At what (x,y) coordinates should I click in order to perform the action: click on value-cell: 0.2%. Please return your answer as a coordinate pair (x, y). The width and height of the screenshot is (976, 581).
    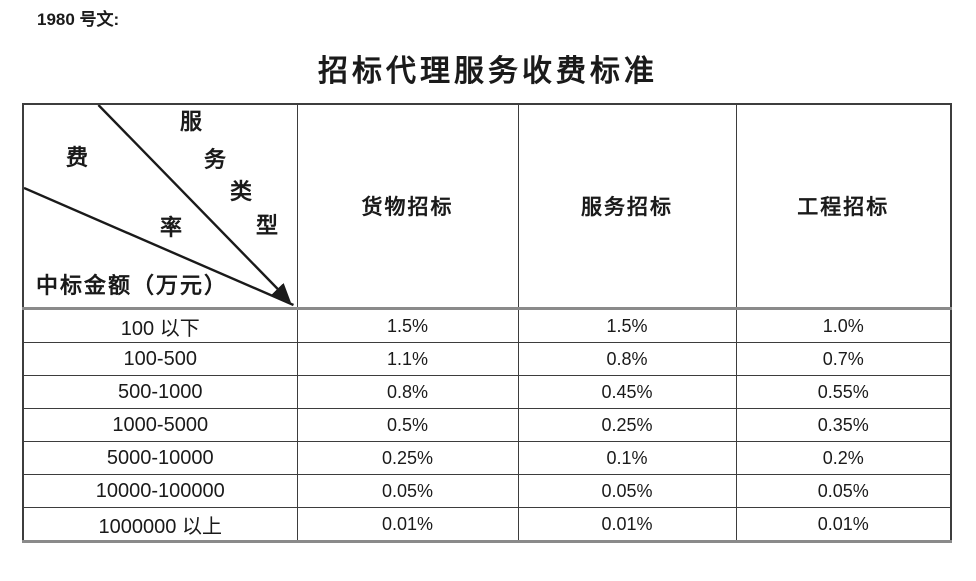
    Looking at the image, I should click on (843, 458).